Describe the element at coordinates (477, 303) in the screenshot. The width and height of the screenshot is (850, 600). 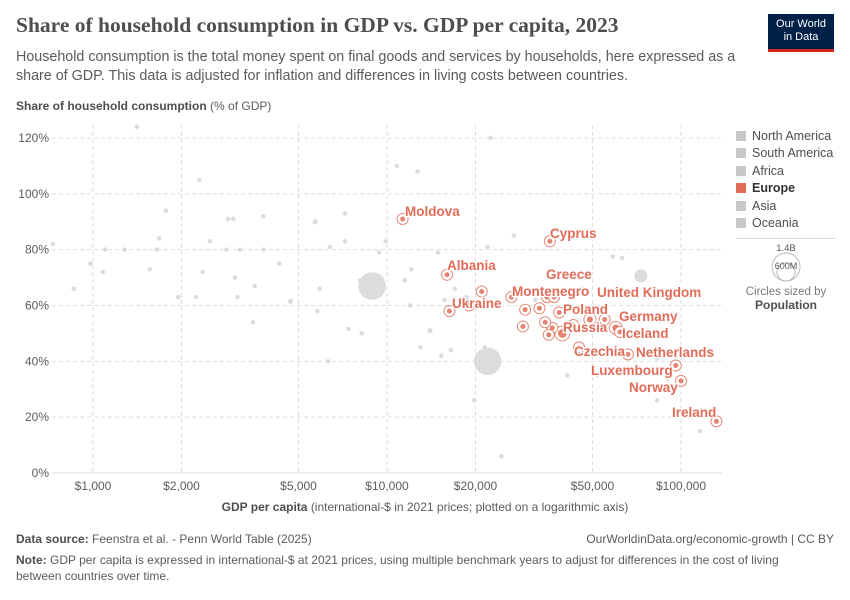
I see `country-label-ukraine: Ukraine` at that location.